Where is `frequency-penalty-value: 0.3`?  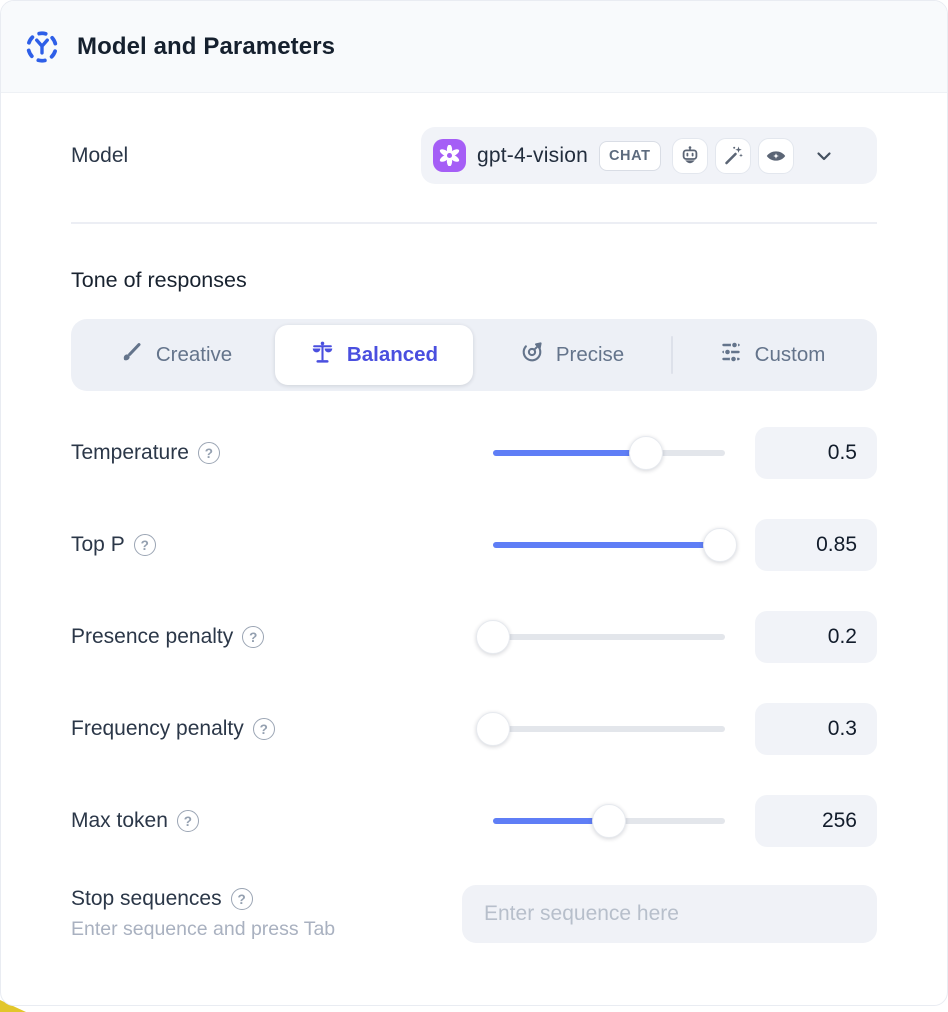
frequency-penalty-value: 0.3 is located at coordinates (816, 729).